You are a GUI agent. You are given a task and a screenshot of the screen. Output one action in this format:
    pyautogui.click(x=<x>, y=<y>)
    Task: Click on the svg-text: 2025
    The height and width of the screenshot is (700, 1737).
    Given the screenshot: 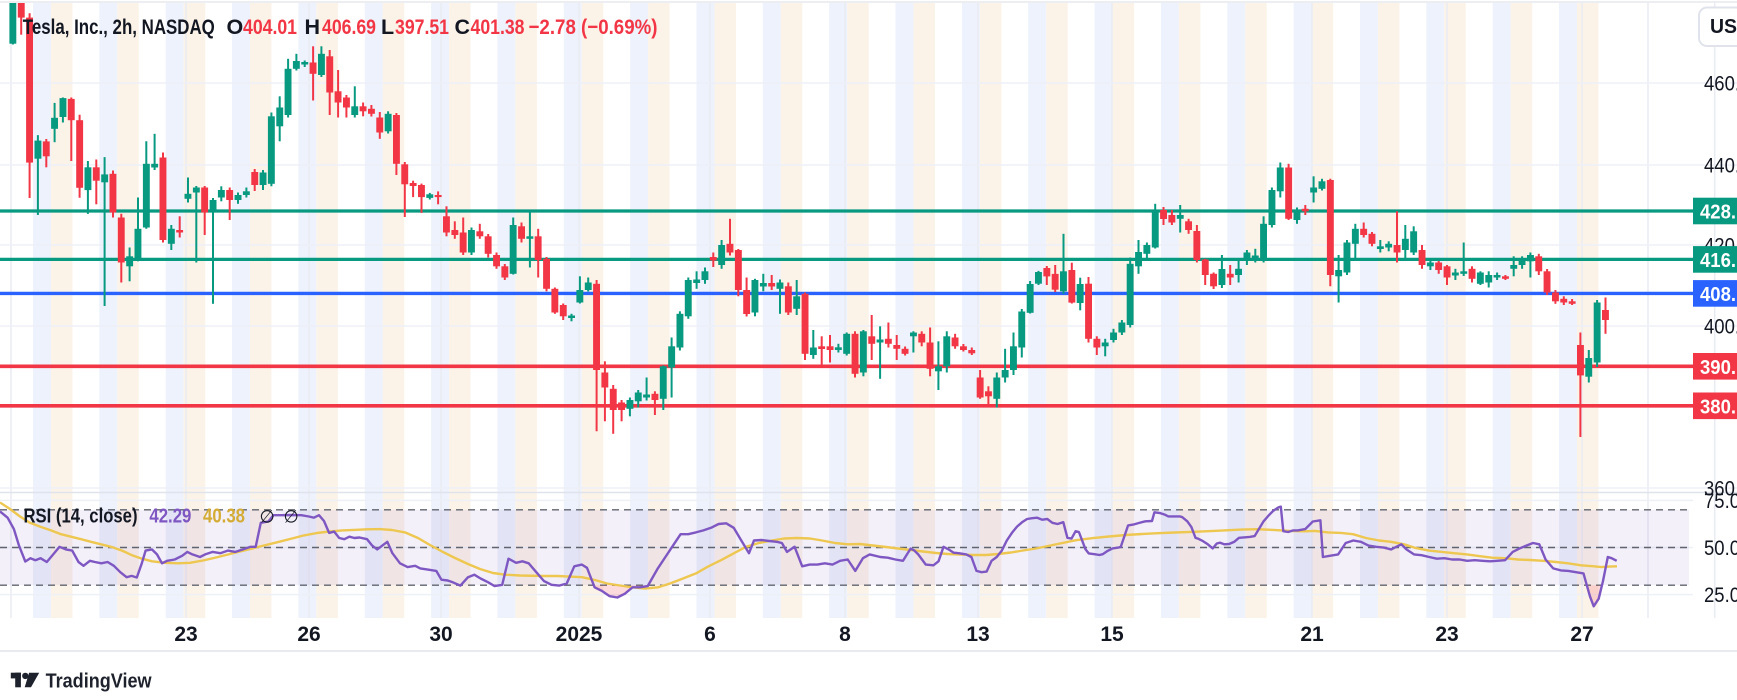 What is the action you would take?
    pyautogui.click(x=579, y=634)
    